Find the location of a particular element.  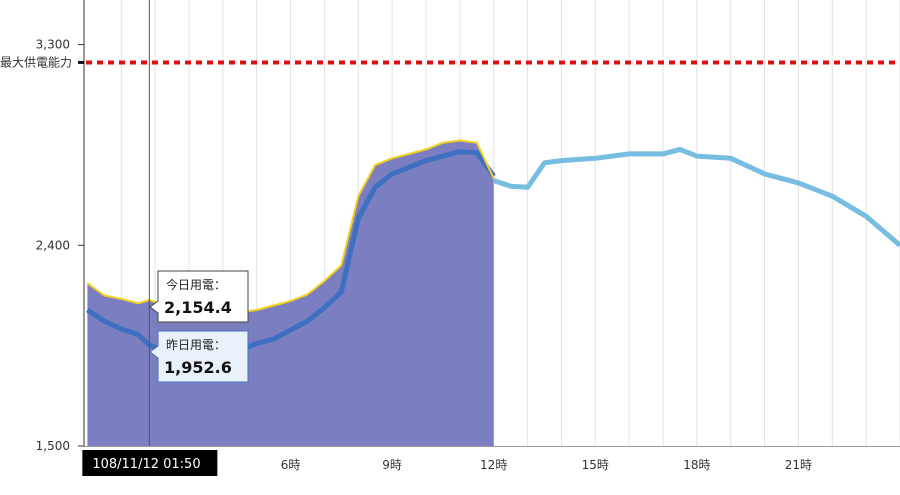

tooltip-yesterday-label: 昨日用電： is located at coordinates (196, 345).